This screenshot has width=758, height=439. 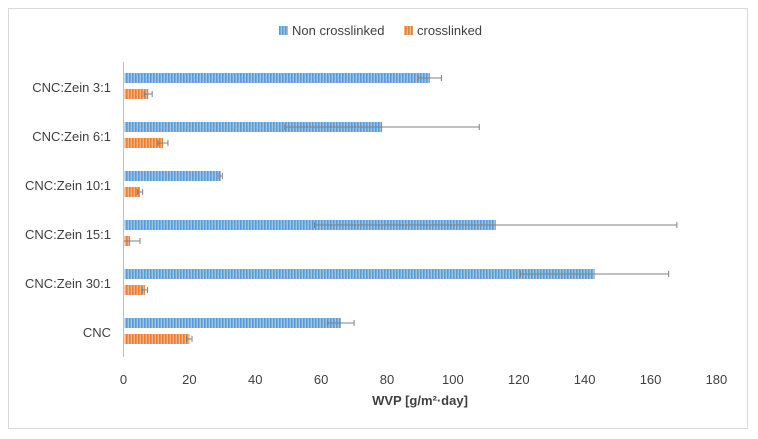 I want to click on x-tick-label: 160, so click(x=651, y=379).